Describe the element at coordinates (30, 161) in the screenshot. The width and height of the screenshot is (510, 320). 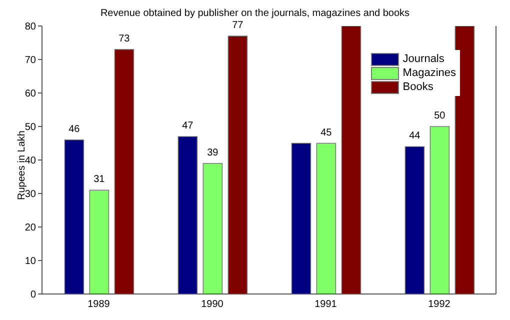
I see `y-tick-label: 40` at that location.